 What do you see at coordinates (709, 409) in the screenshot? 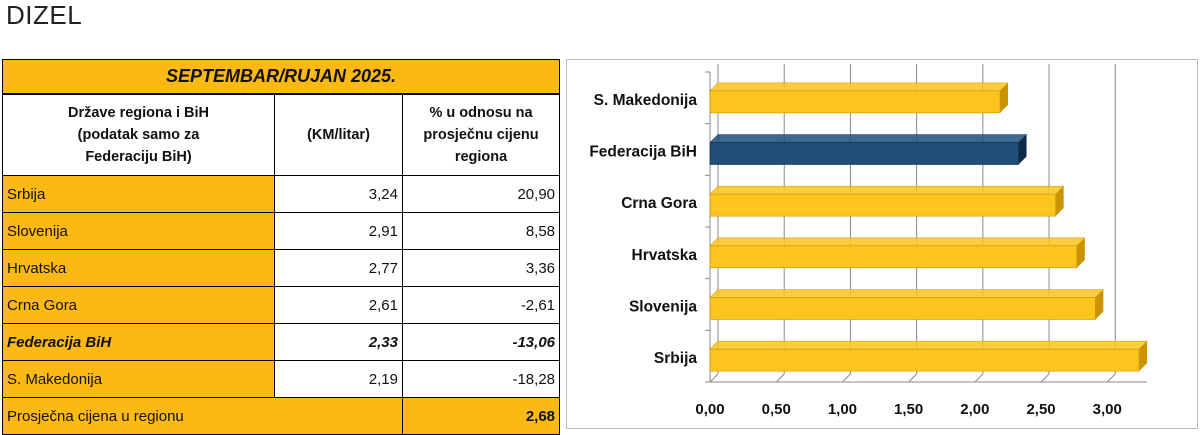
I see `x-tick-label: 0,00` at bounding box center [709, 409].